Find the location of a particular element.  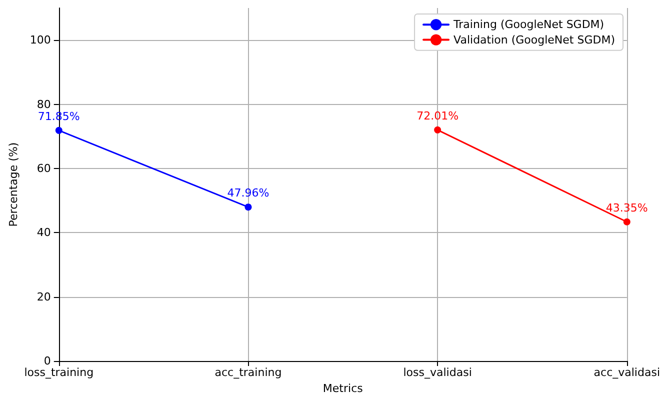

data-label: 43.35% is located at coordinates (627, 207).